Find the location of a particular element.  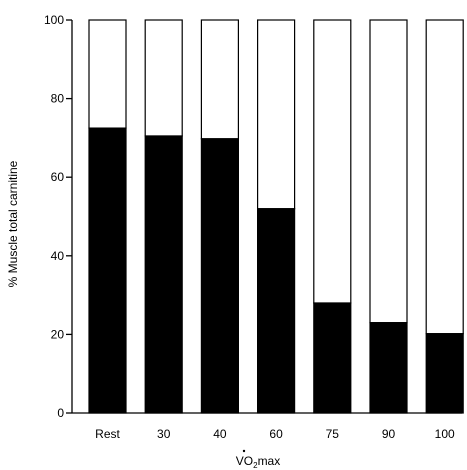

y-tick-label: 100 is located at coordinates (54, 20).